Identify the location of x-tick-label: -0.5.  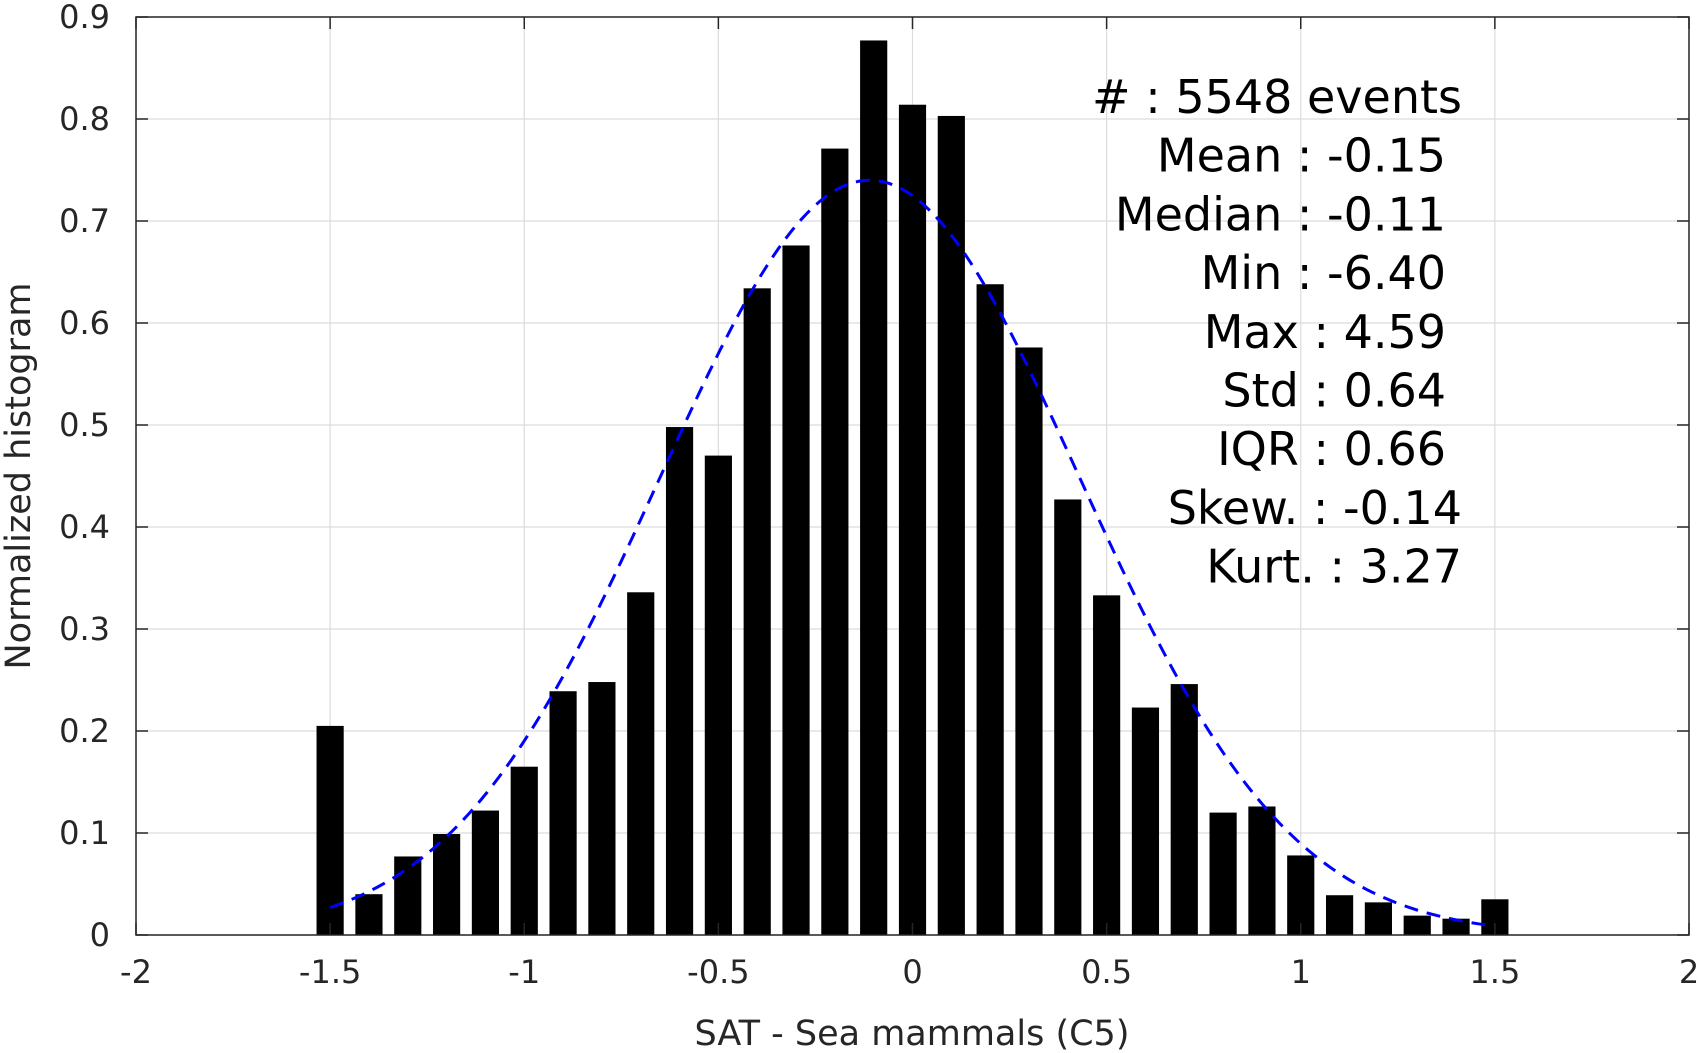
(718, 972).